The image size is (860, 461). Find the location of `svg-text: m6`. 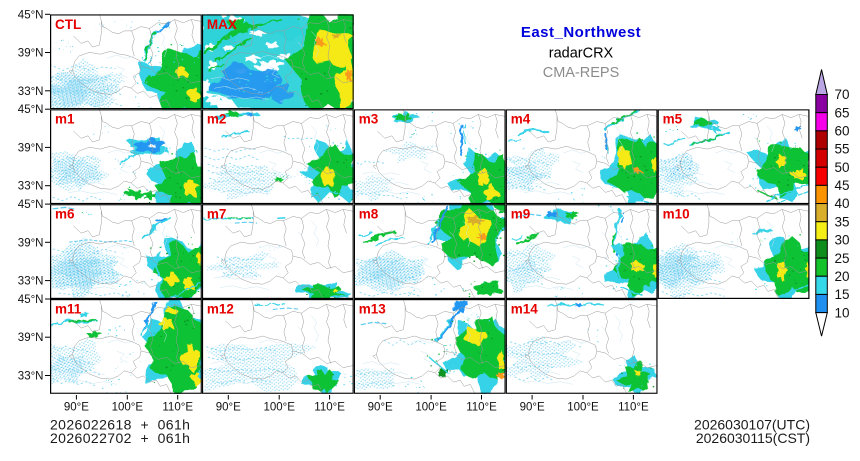

svg-text: m6 is located at coordinates (65, 214).